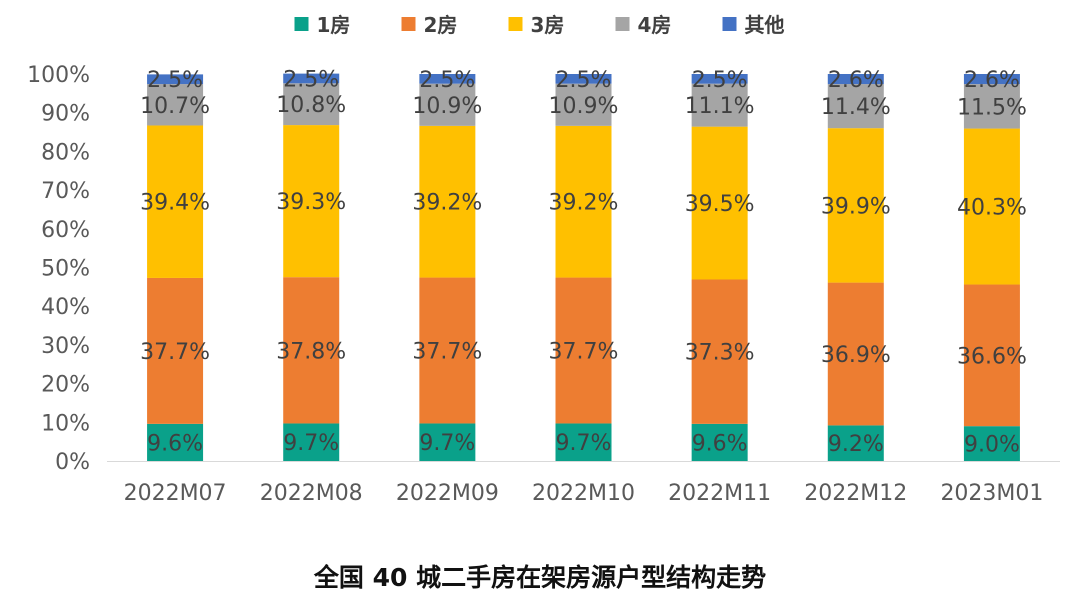  I want to click on y-tick-label: 80%, so click(65, 152).